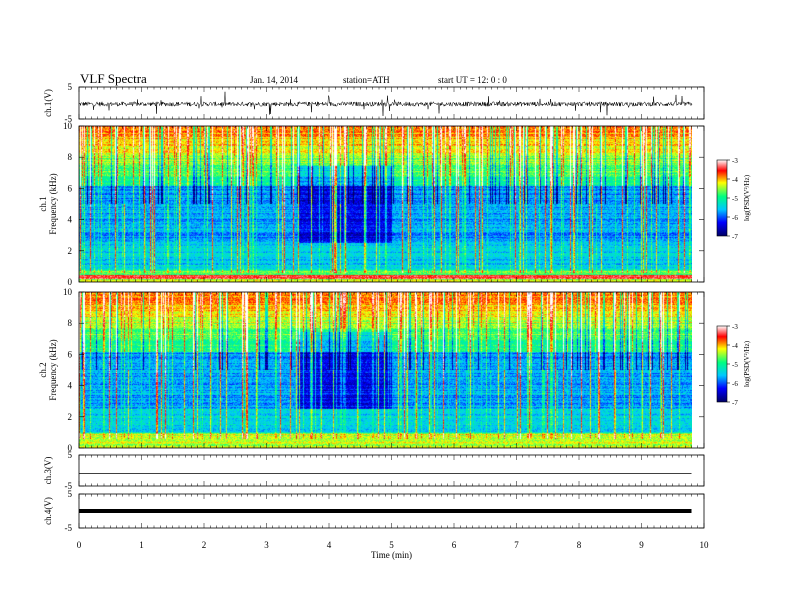 This screenshot has width=792, height=612. Describe the element at coordinates (266, 545) in the screenshot. I see `x-tick-label: 3` at that location.